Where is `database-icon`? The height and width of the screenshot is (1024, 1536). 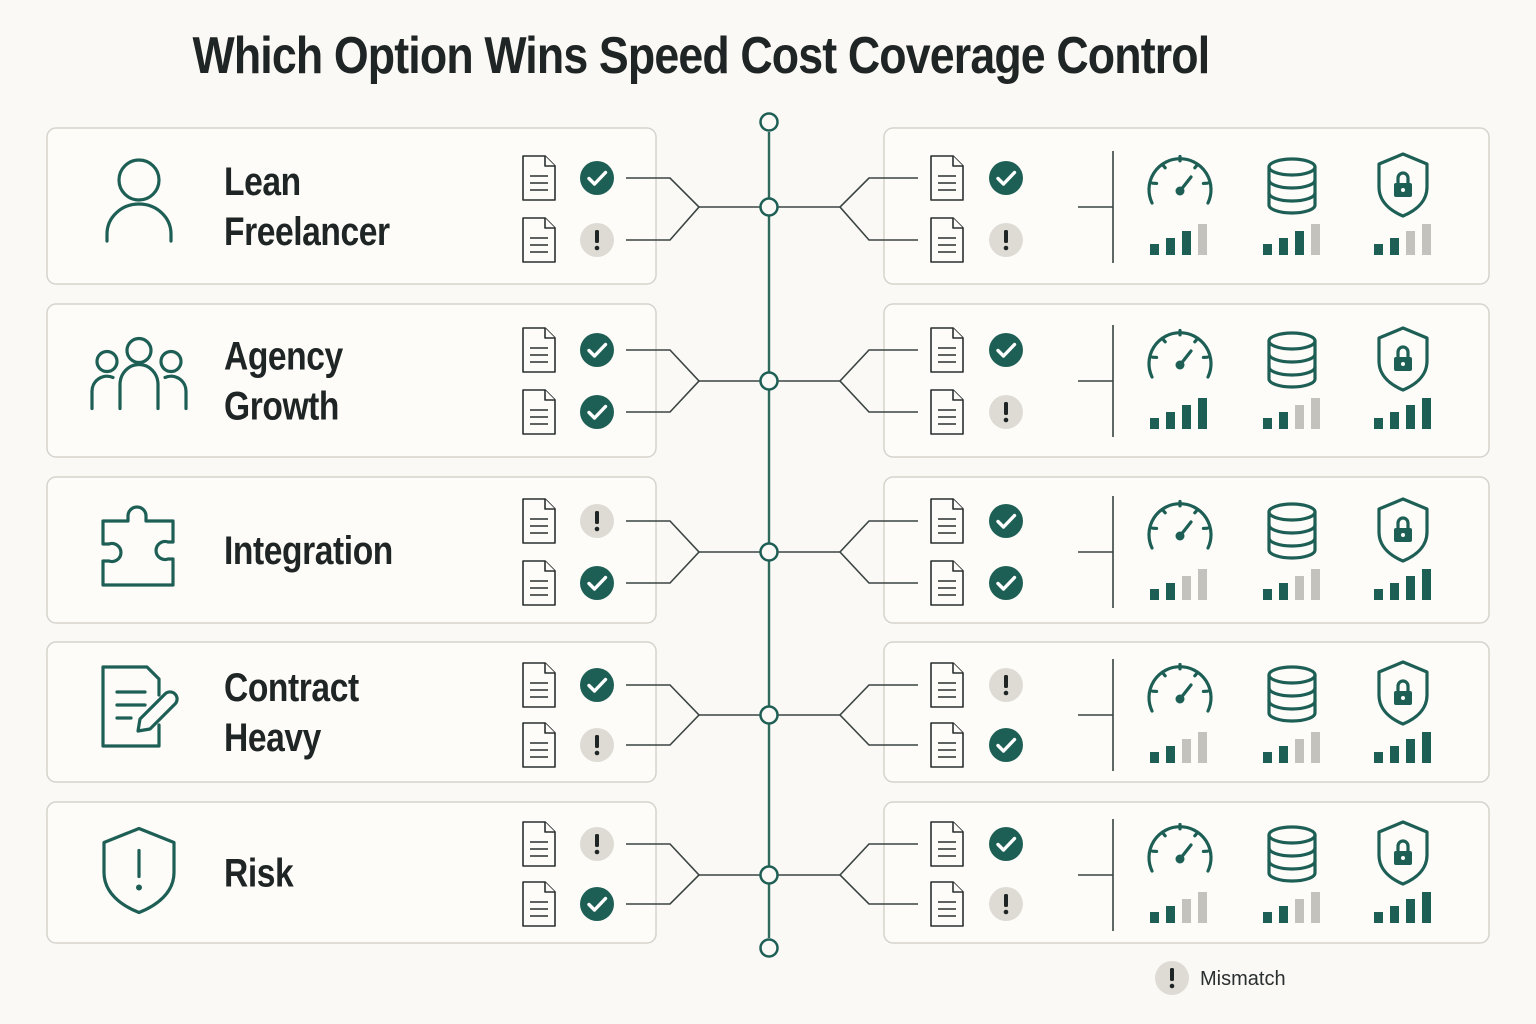 database-icon is located at coordinates (1292, 854).